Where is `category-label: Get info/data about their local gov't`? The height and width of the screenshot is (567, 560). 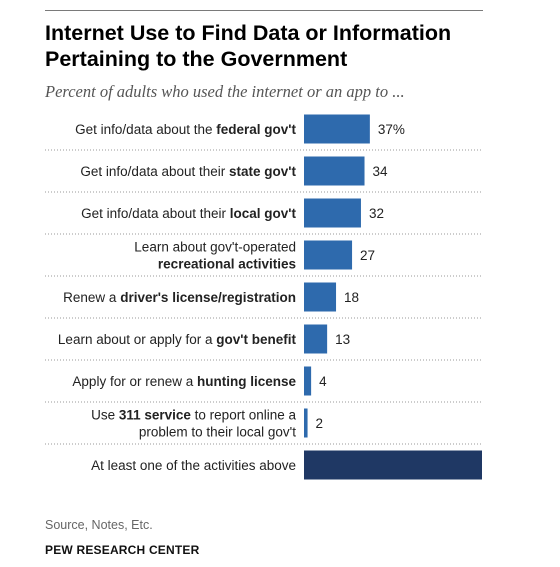
category-label: Get info/data about their local gov't is located at coordinates (188, 213).